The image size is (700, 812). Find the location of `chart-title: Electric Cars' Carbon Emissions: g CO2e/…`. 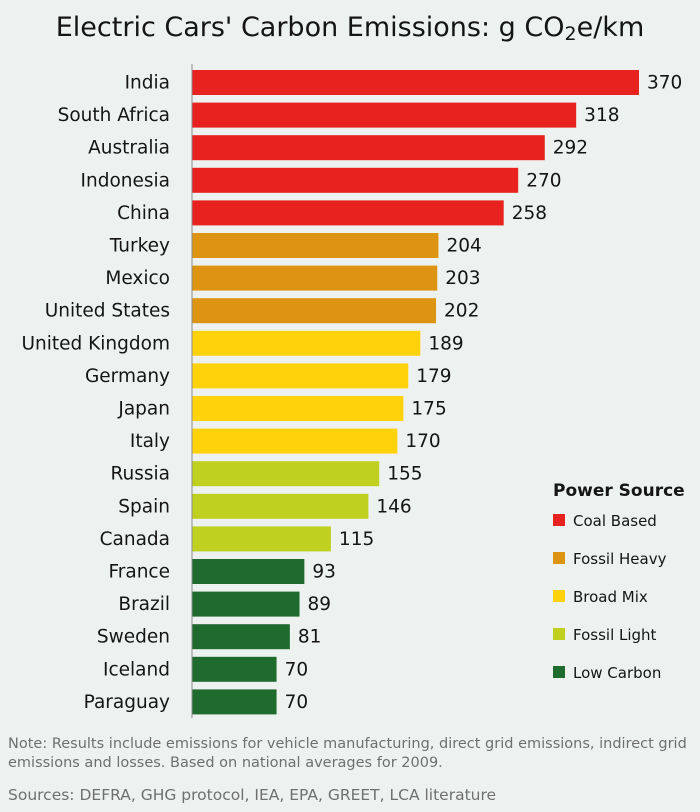

chart-title: Electric Cars' Carbon Emissions: g CO2e/… is located at coordinates (350, 28).